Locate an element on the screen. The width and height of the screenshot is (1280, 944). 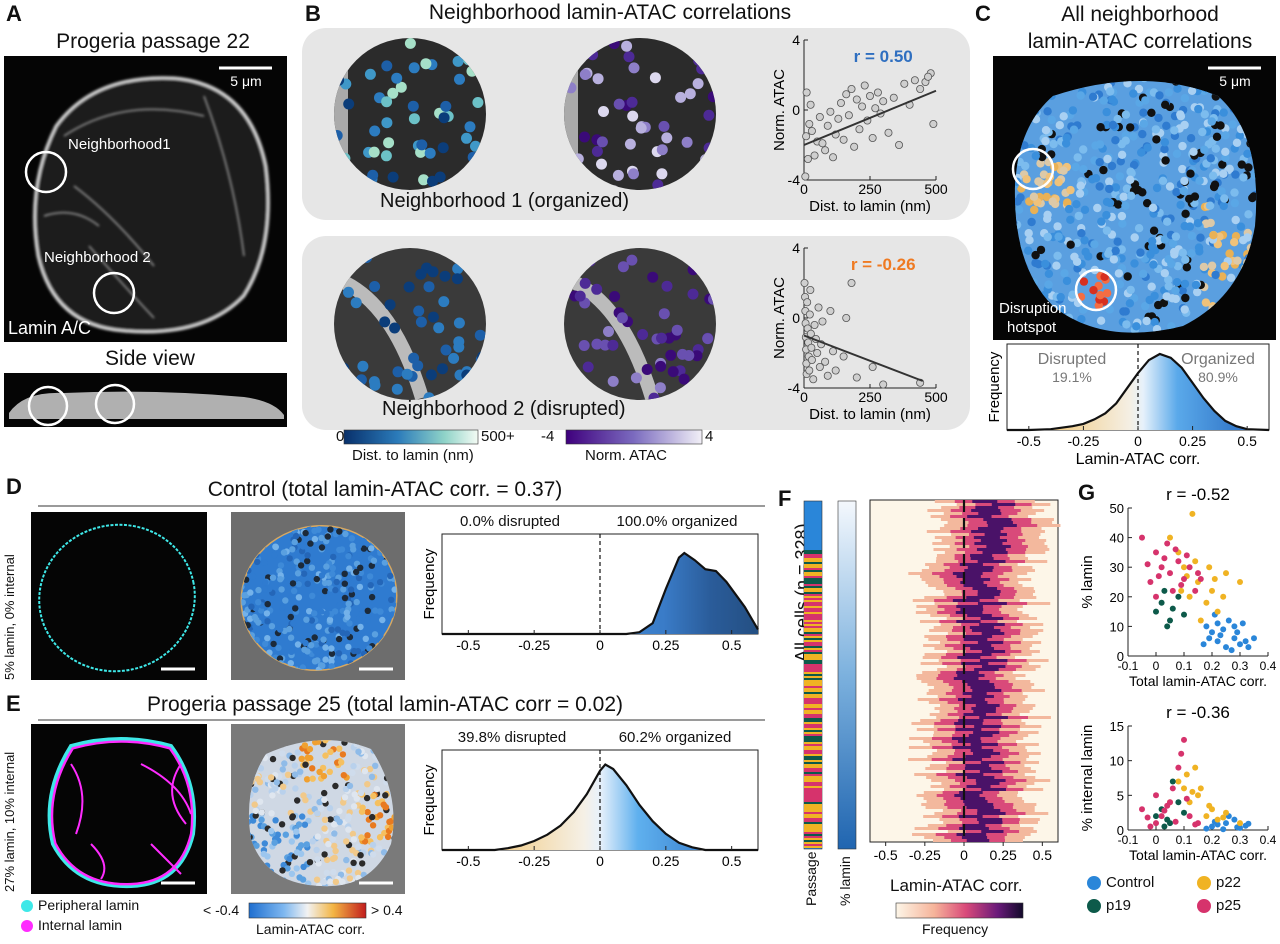
lamin-strip is located at coordinates (847, 675).